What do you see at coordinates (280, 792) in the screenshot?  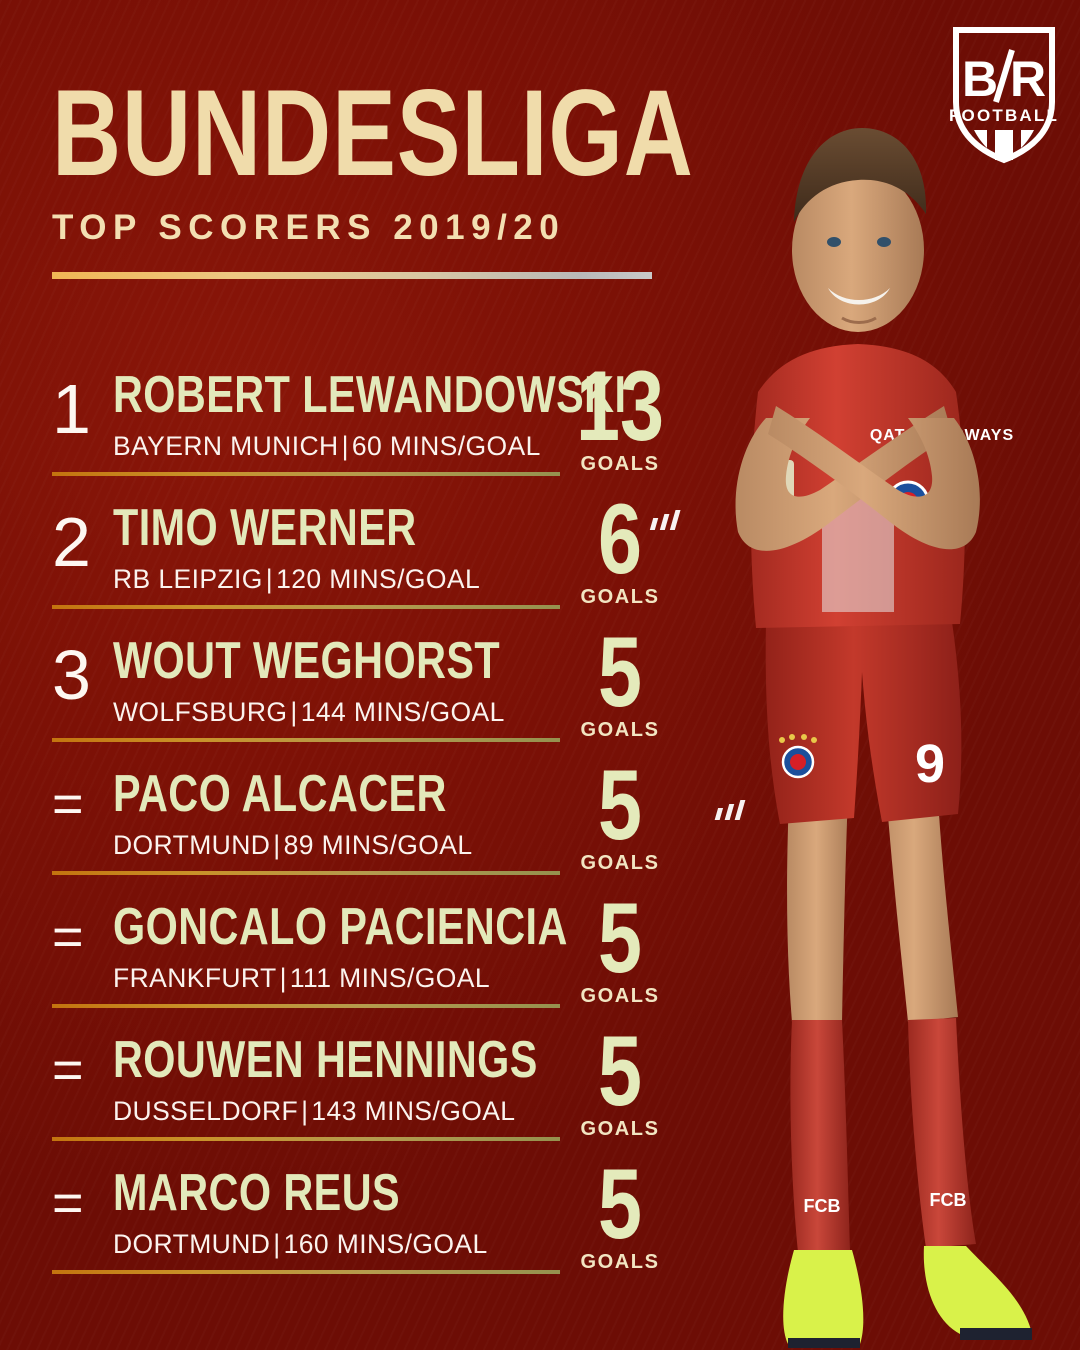 I see `player-name: PACO ALCACER` at bounding box center [280, 792].